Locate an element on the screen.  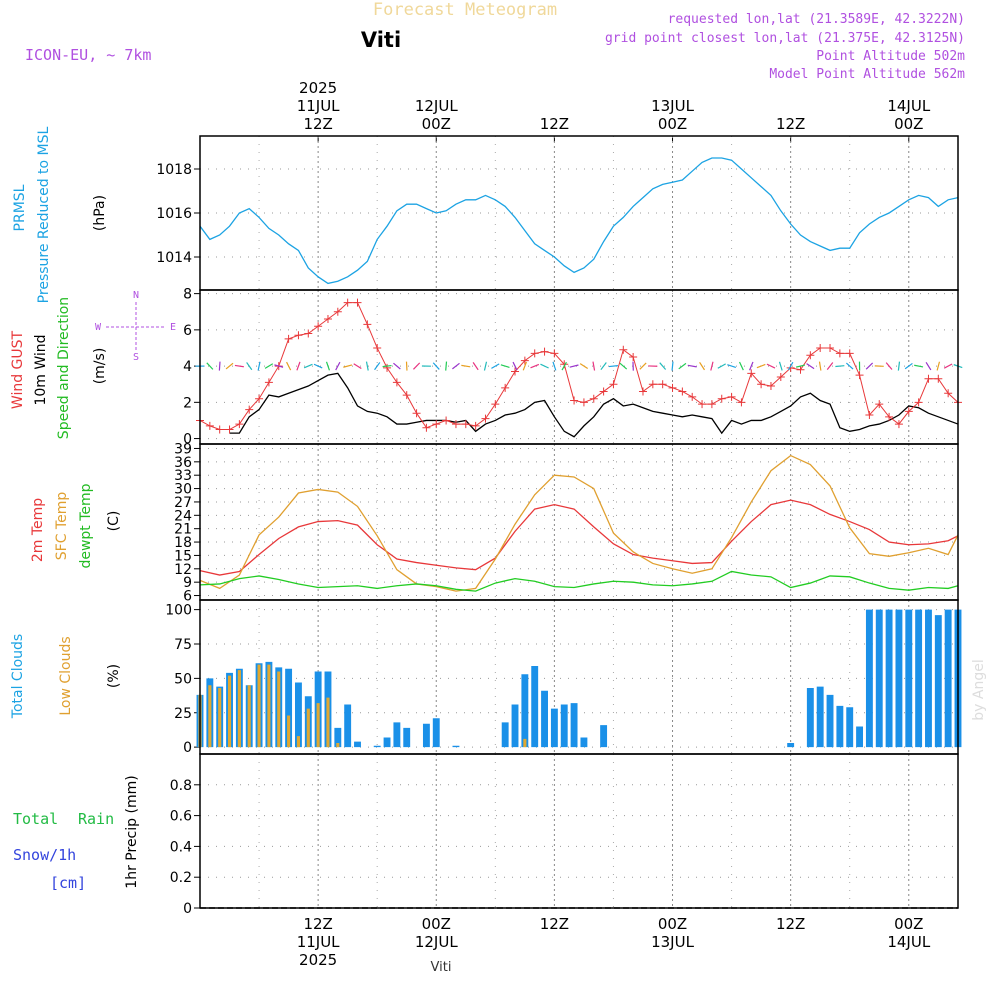
wind-ytick-label: 6 is located at coordinates (187, 331).